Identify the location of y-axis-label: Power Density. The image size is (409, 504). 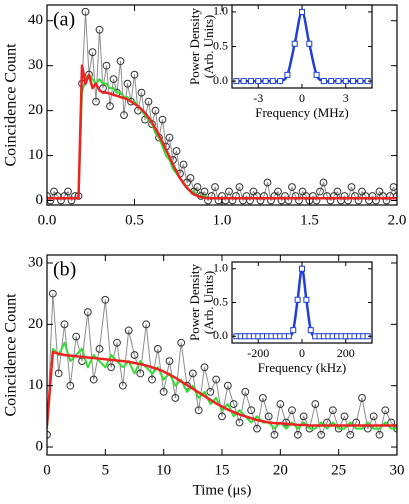
(194, 302).